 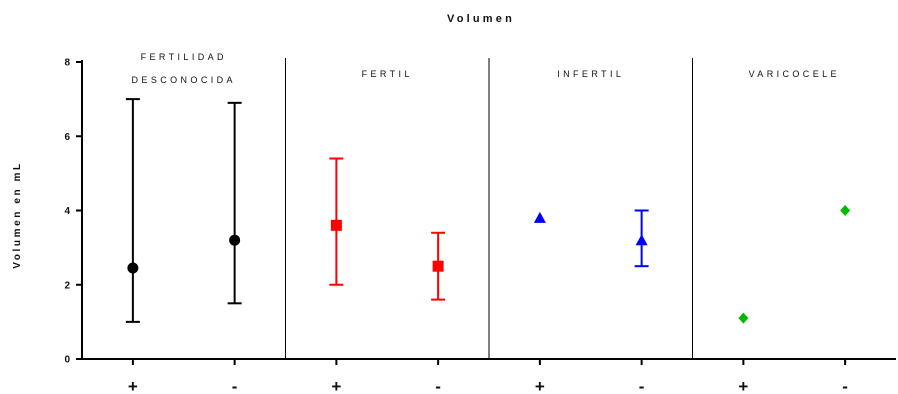 I want to click on group-label: VARICOCELE, so click(x=794, y=74).